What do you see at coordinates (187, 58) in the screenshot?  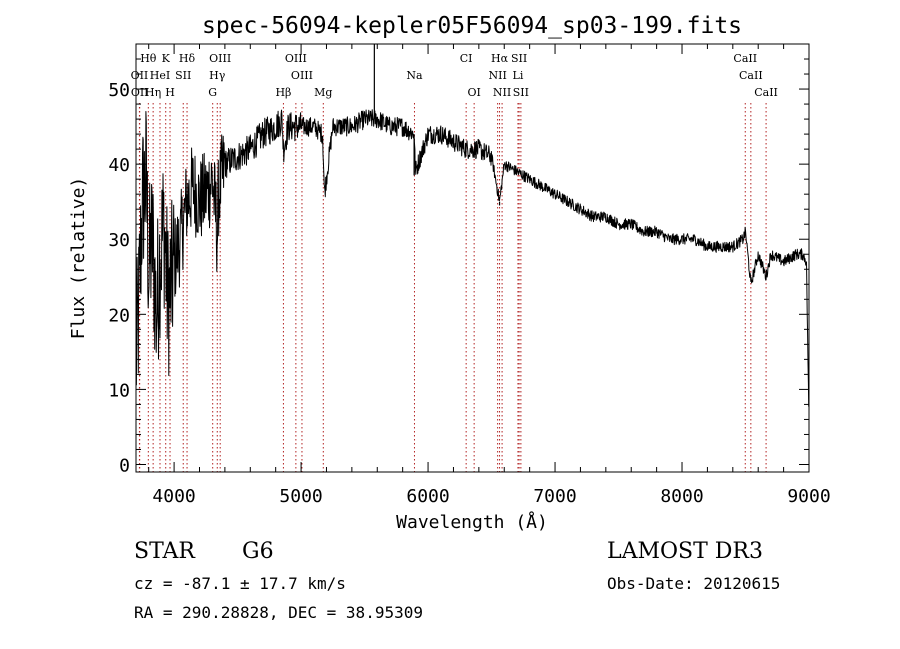 I see `marker-label: Hδ` at bounding box center [187, 58].